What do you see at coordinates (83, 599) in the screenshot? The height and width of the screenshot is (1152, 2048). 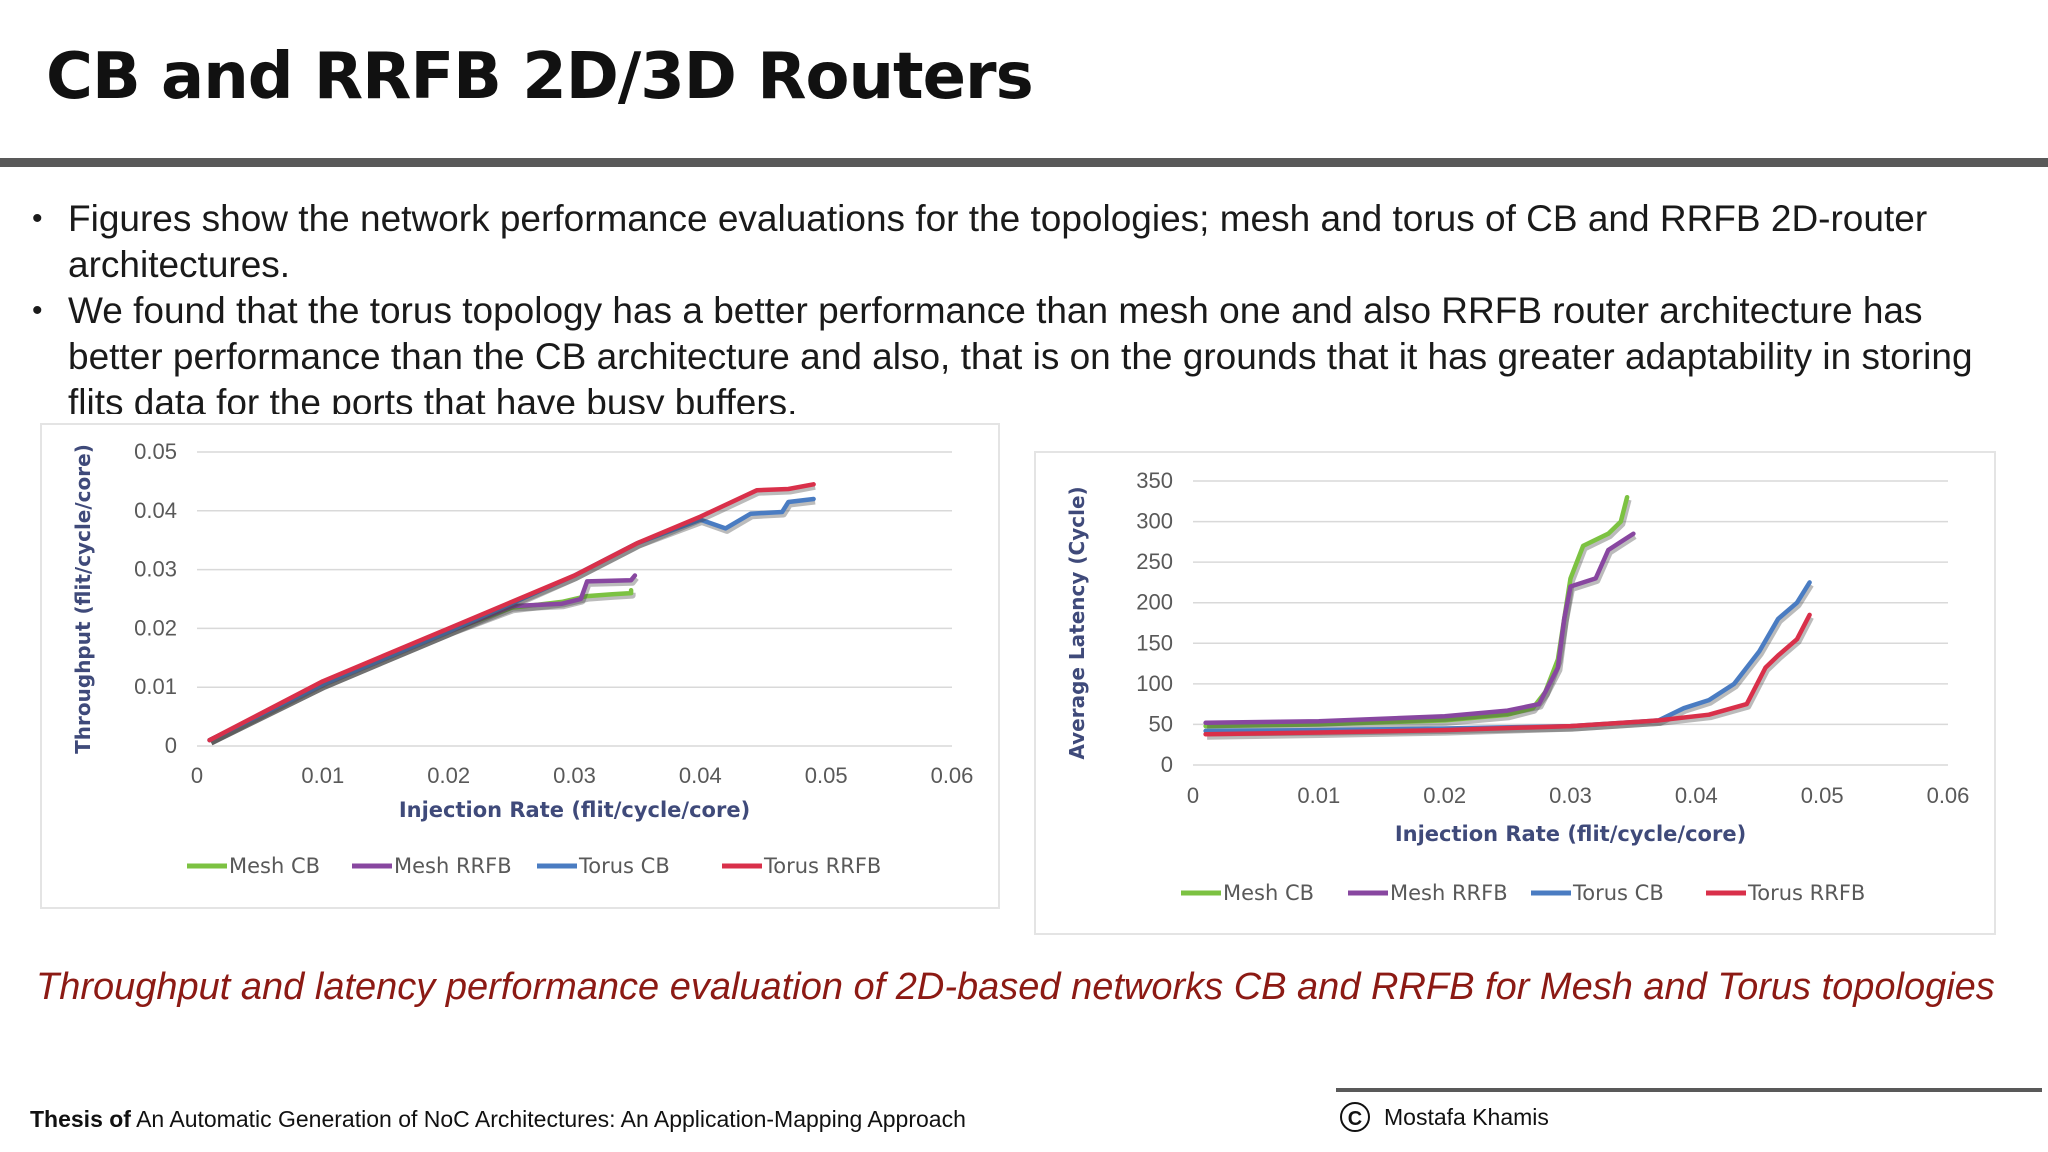 I see `y-axis-title: Throughput (flit/cycle/core)` at bounding box center [83, 599].